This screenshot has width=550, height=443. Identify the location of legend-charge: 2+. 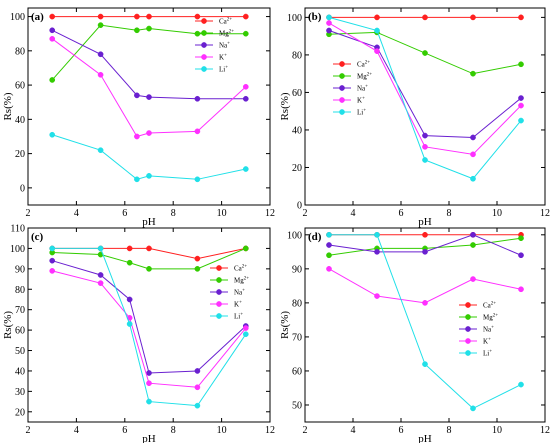
(368, 63).